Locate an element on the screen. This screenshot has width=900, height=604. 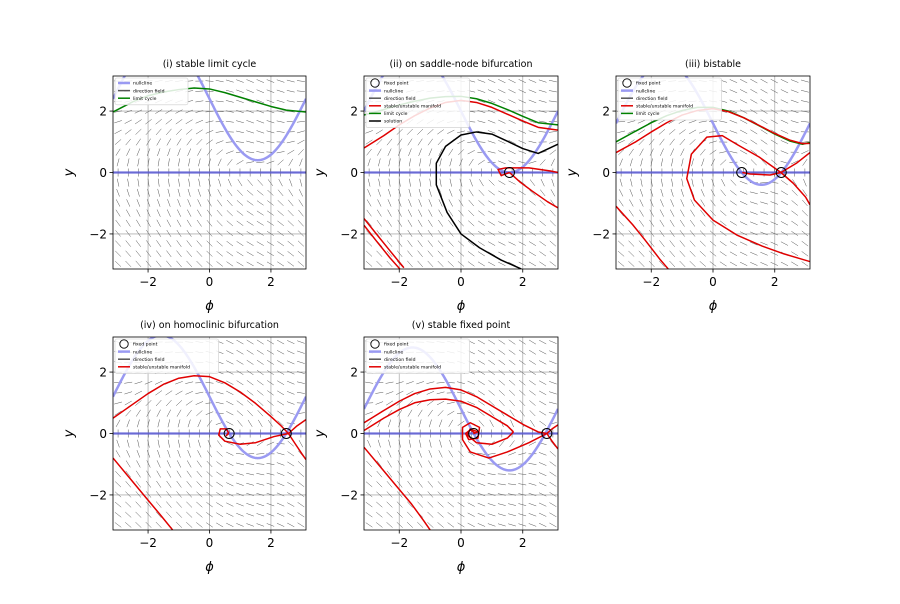
panel-title: (iv) on homoclinic bifurcation is located at coordinates (209, 325).